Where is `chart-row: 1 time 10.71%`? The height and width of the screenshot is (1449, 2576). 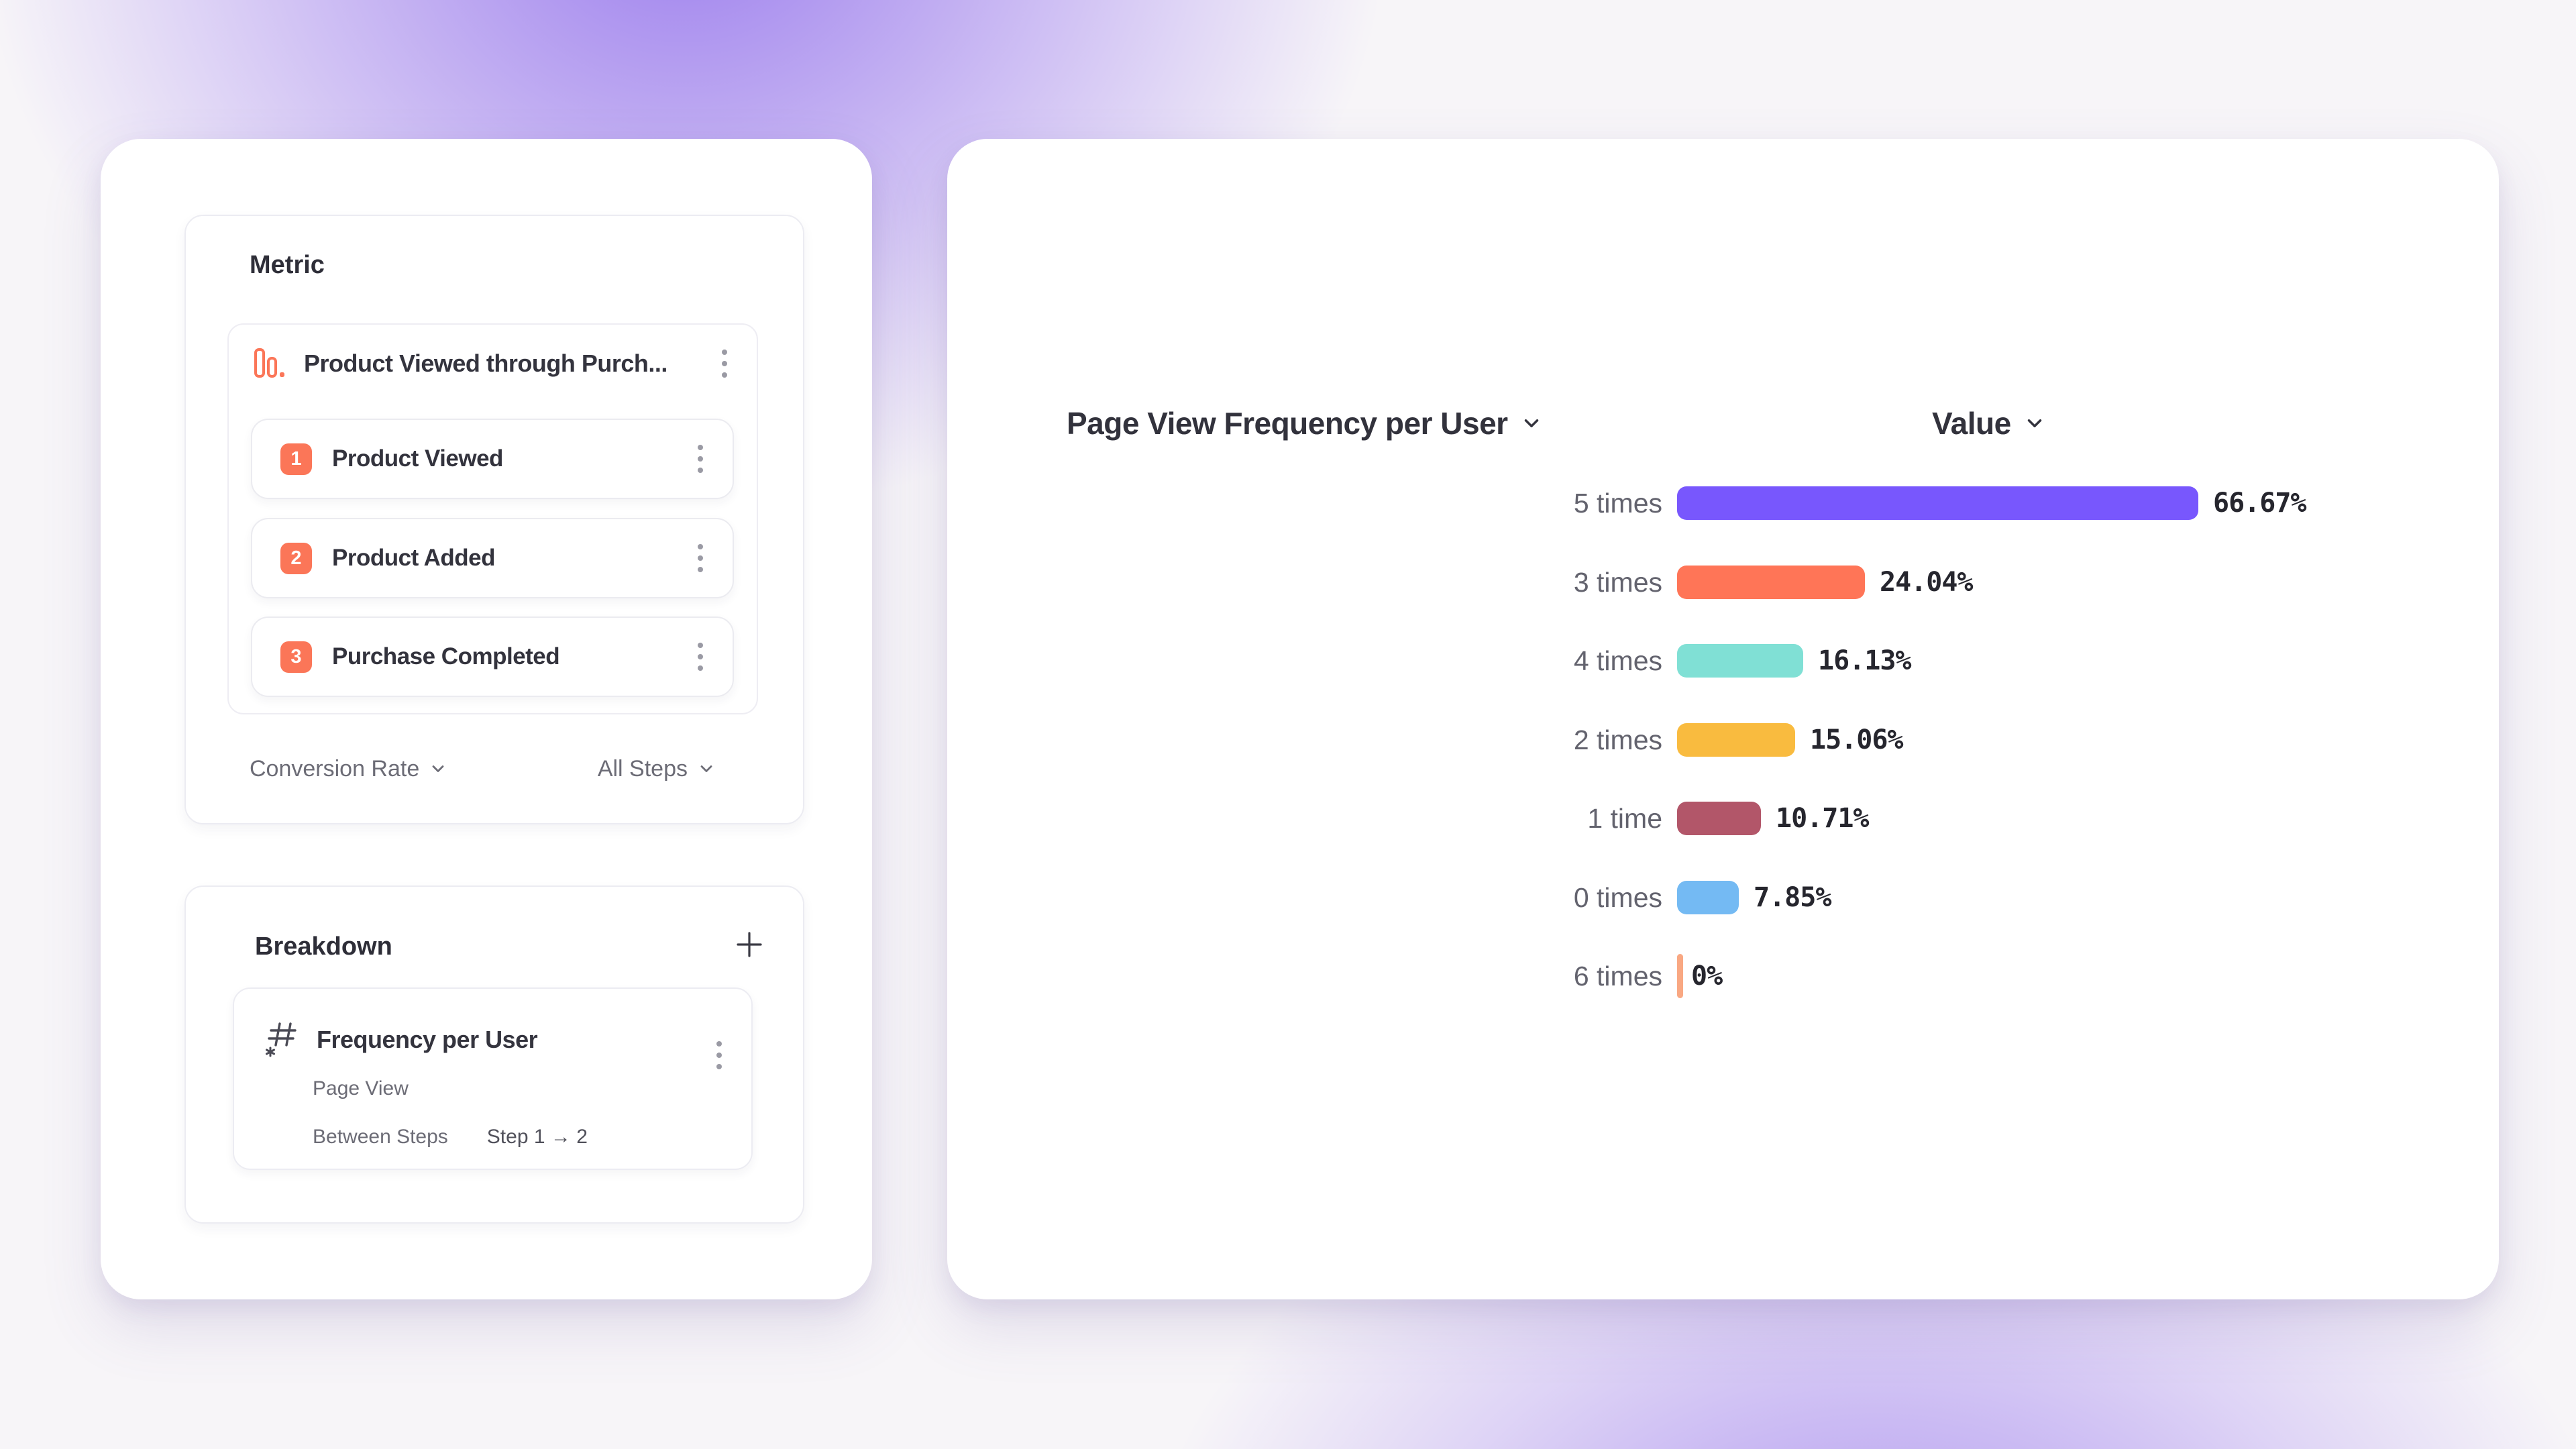 chart-row: 1 time 10.71% is located at coordinates (1622, 818).